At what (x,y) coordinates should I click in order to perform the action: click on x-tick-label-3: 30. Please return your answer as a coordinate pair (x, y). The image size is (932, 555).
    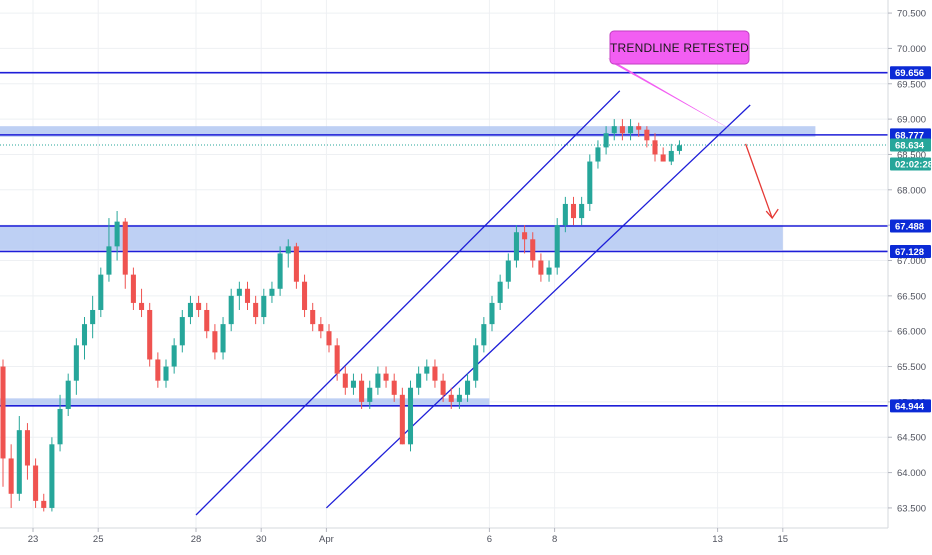
    Looking at the image, I should click on (261, 539).